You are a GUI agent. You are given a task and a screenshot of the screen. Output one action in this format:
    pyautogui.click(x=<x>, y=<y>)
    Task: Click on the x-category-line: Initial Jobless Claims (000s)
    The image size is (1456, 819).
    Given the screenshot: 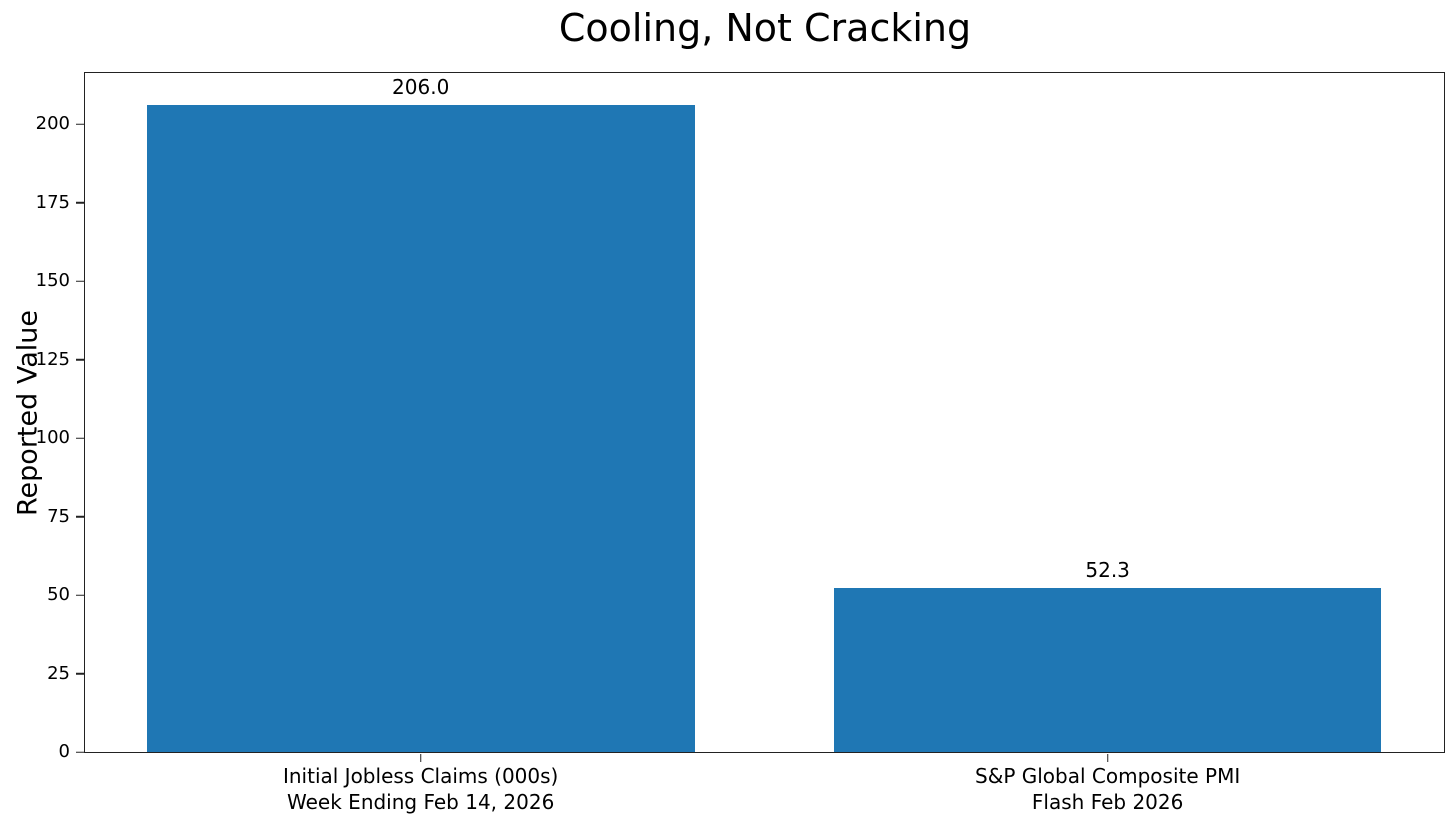 What is the action you would take?
    pyautogui.click(x=420, y=776)
    